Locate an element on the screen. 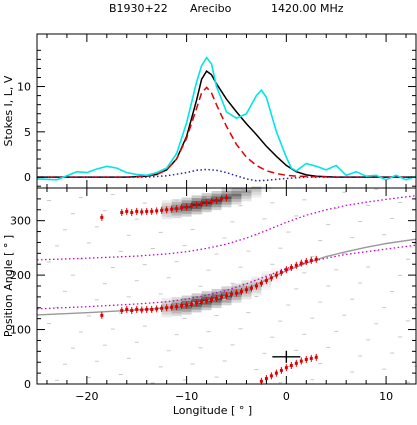  circular-v-line is located at coordinates (226, 175).